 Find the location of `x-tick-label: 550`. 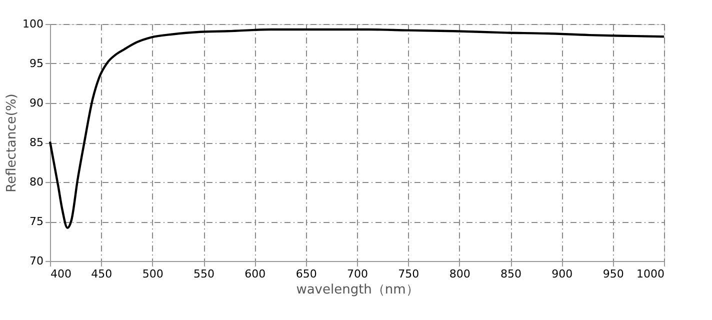

x-tick-label: 550 is located at coordinates (204, 274).